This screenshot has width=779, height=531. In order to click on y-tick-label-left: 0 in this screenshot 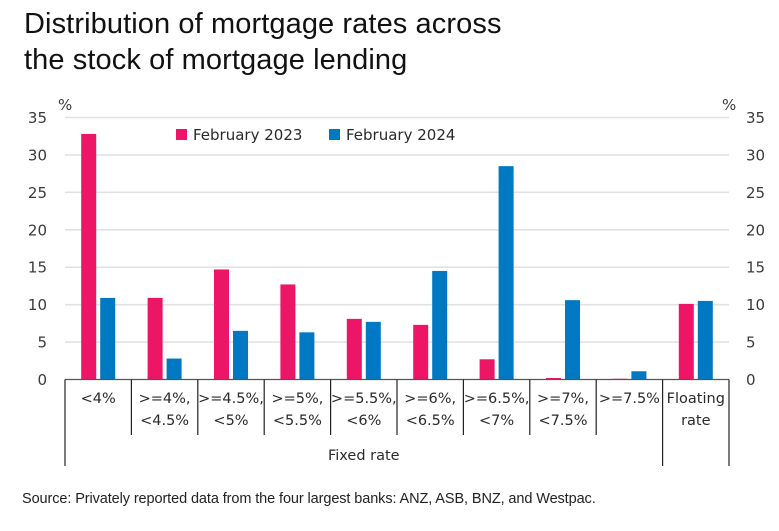, I will do `click(42, 380)`.